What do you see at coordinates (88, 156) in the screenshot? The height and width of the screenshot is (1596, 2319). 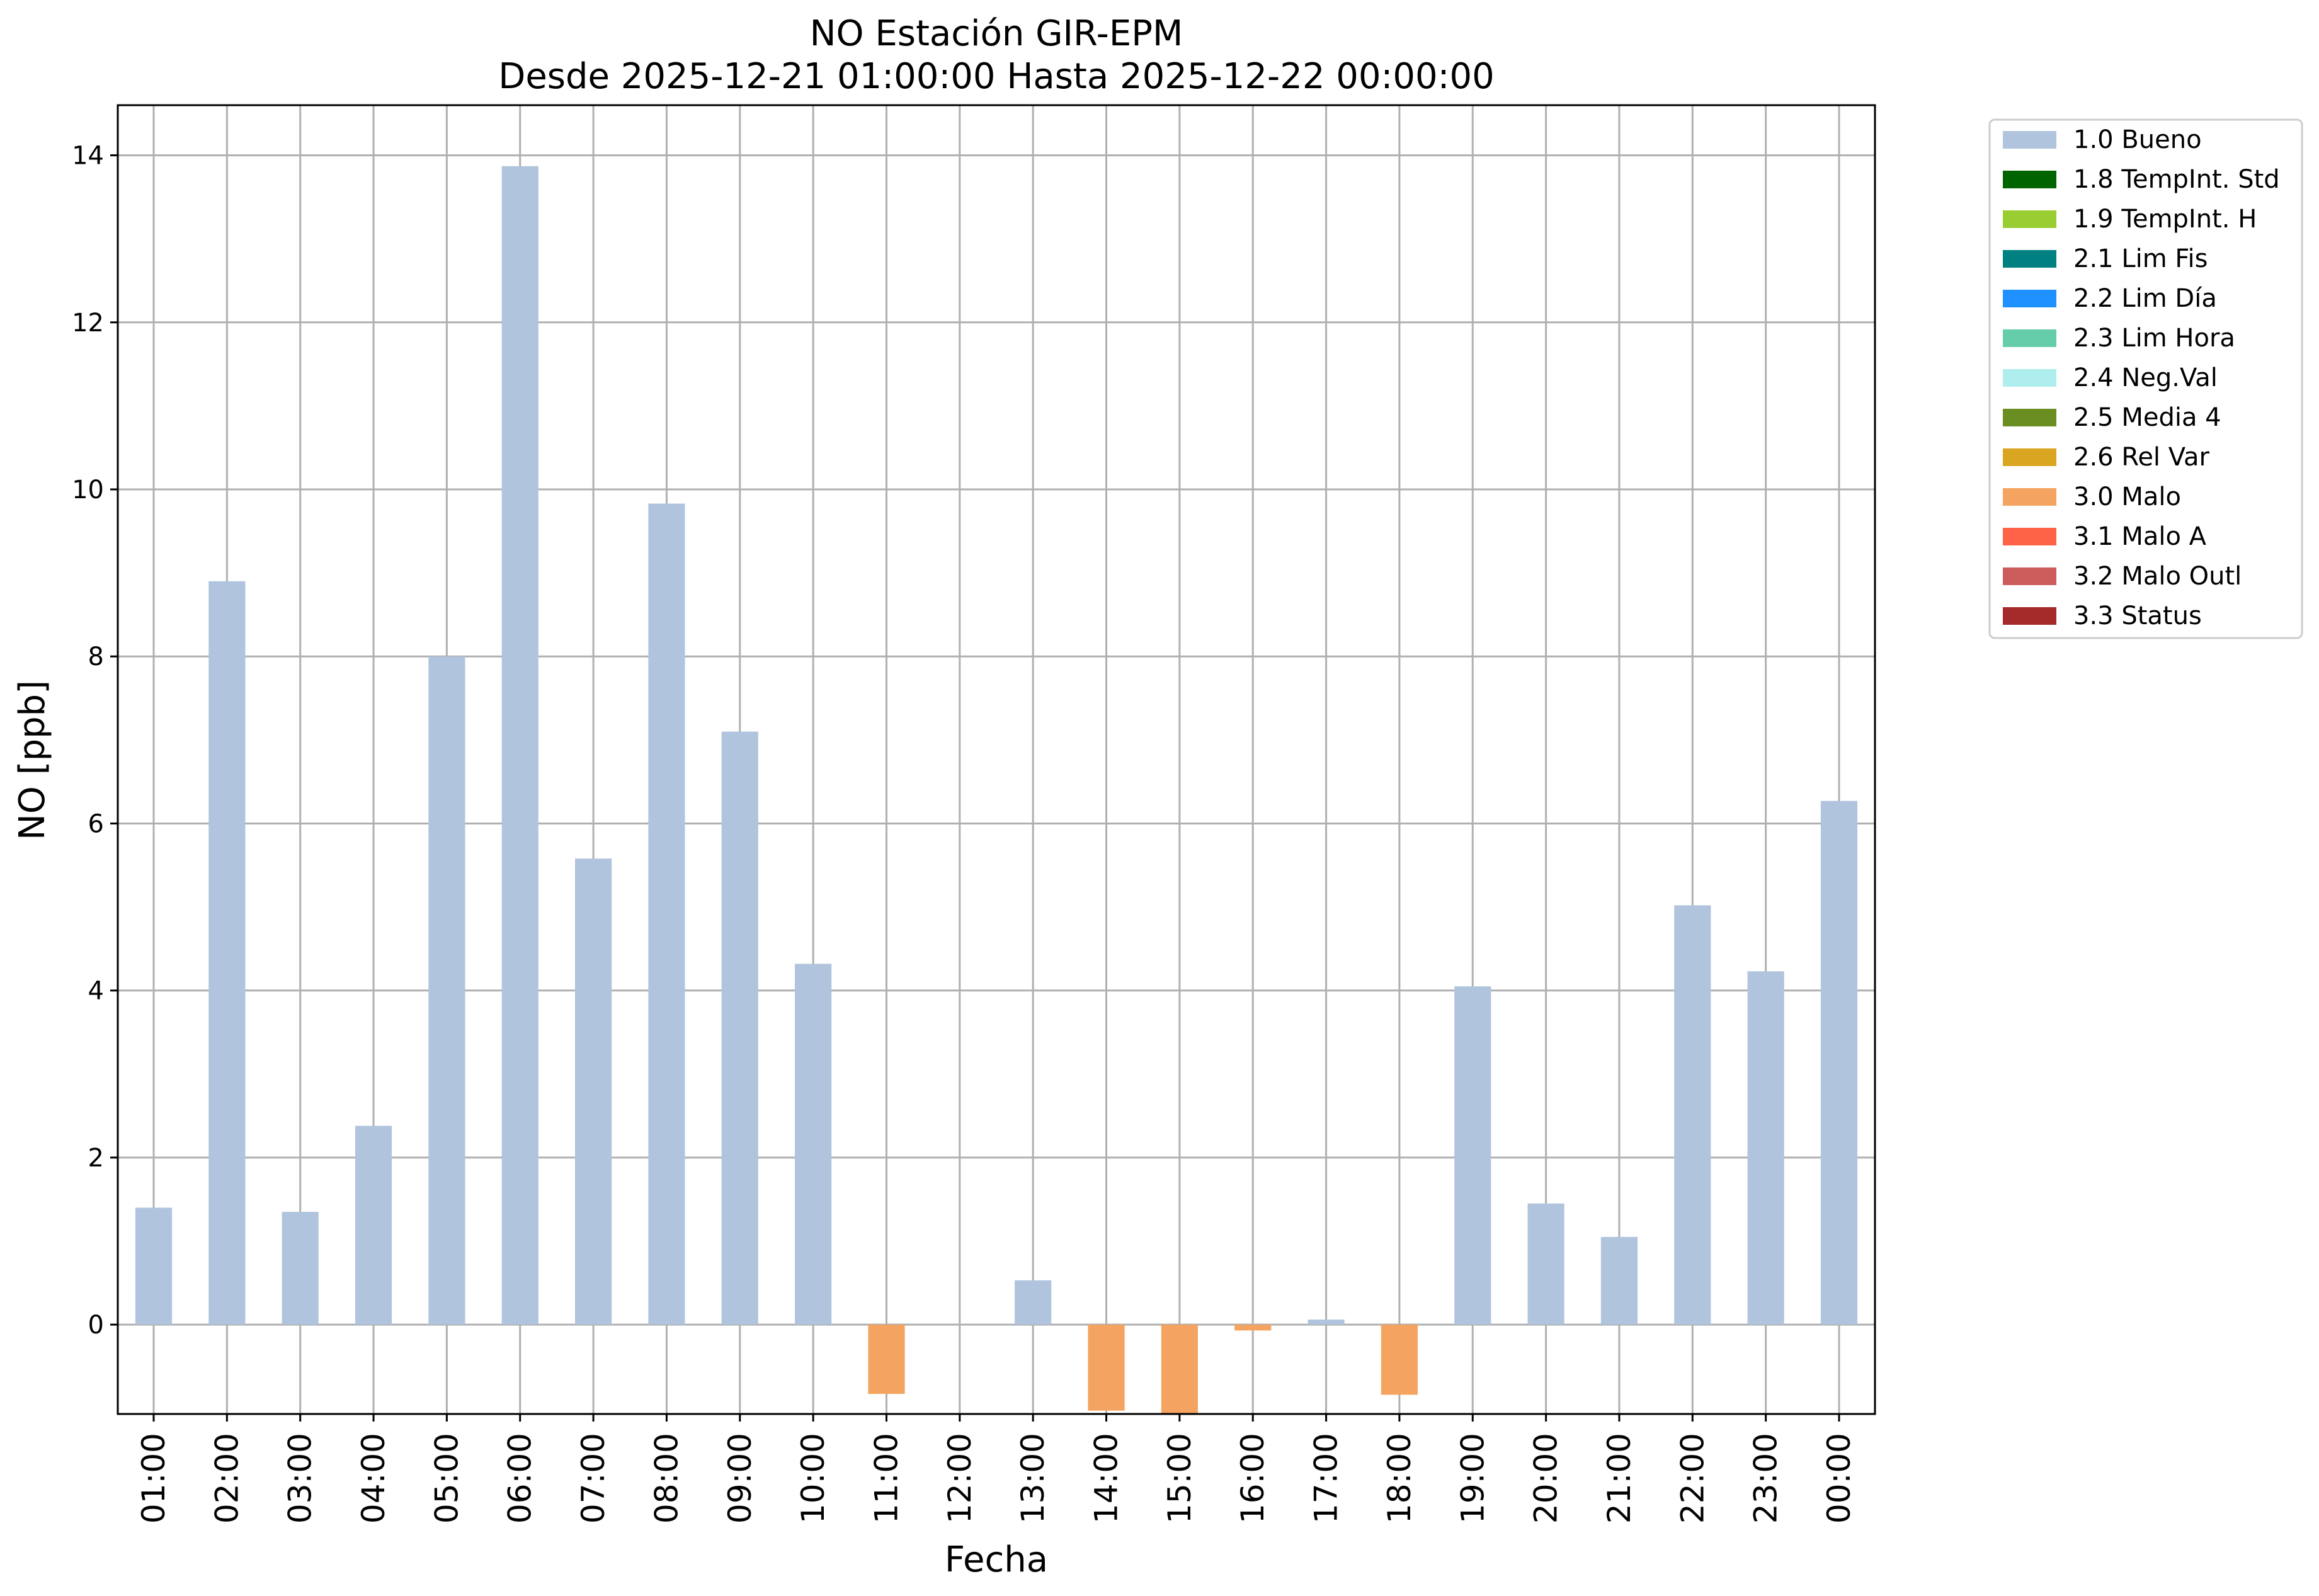 I see `y-tick-label: 14` at bounding box center [88, 156].